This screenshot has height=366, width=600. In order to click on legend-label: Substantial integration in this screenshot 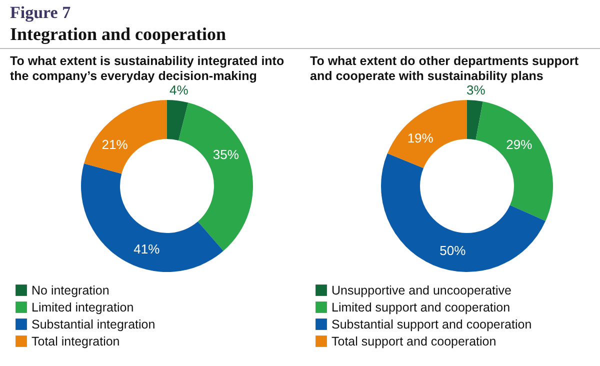, I will do `click(94, 324)`.